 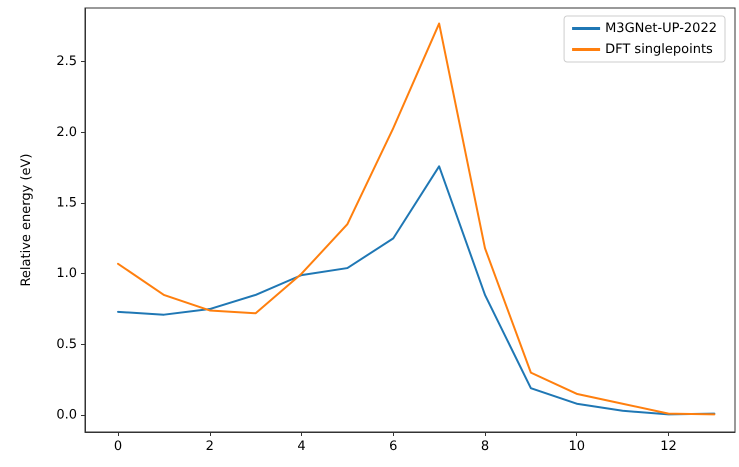 What do you see at coordinates (661, 28) in the screenshot?
I see `legend-label: M3GNet-UP-2022` at bounding box center [661, 28].